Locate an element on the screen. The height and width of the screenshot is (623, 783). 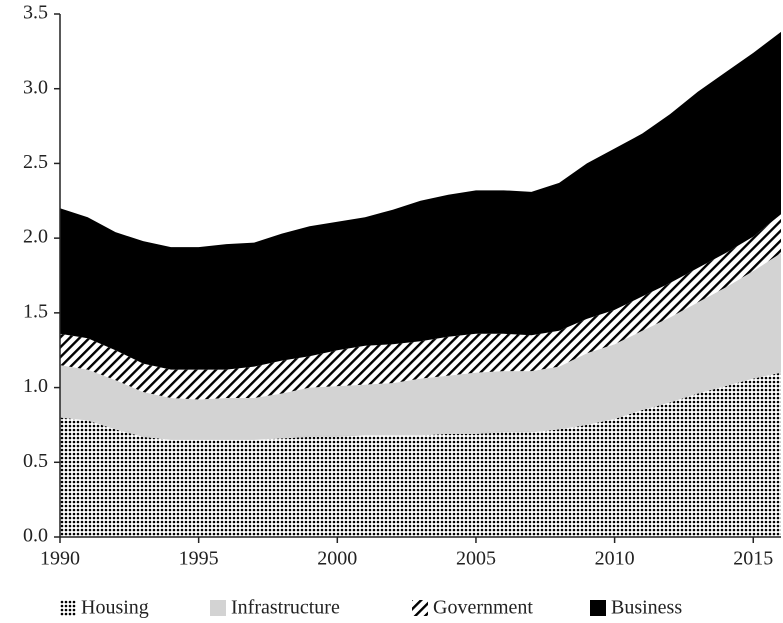
legend-label: Housing is located at coordinates (115, 608).